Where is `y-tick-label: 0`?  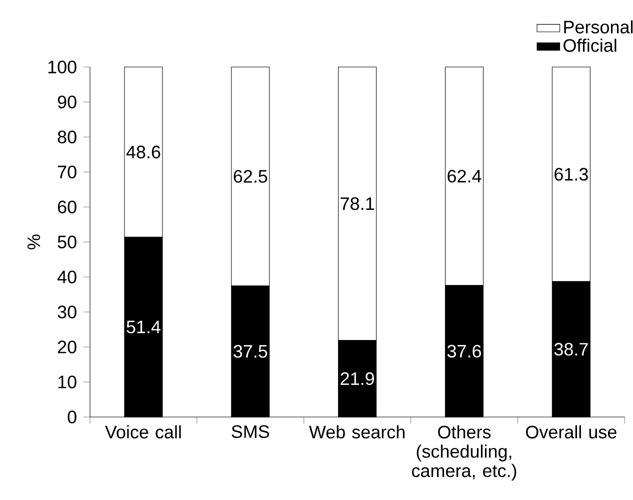 y-tick-label: 0 is located at coordinates (72, 417).